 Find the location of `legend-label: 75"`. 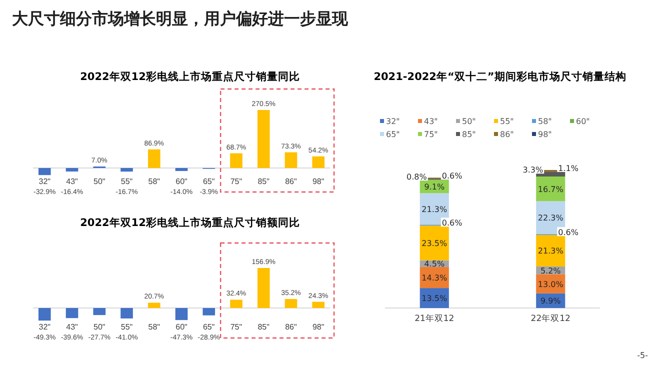

legend-label: 75" is located at coordinates (431, 134).